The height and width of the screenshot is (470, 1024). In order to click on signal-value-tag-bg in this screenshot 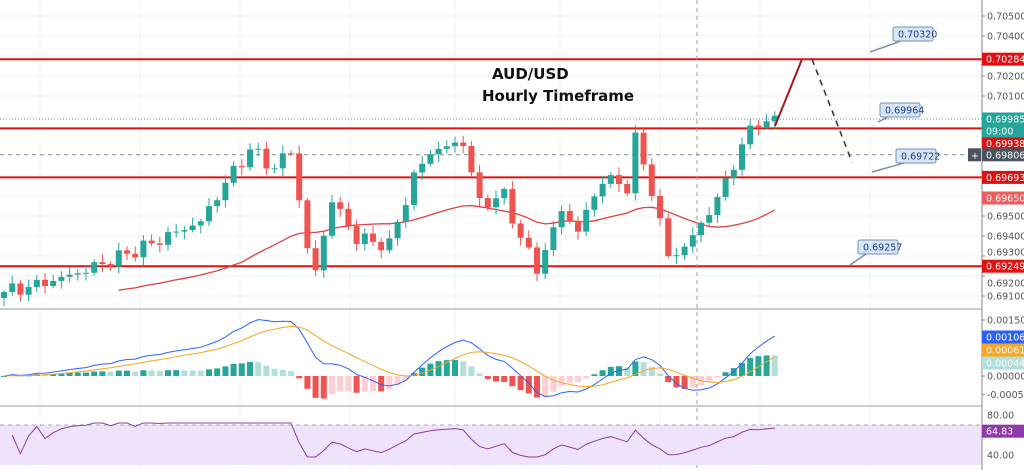, I will do `click(1003, 350)`.